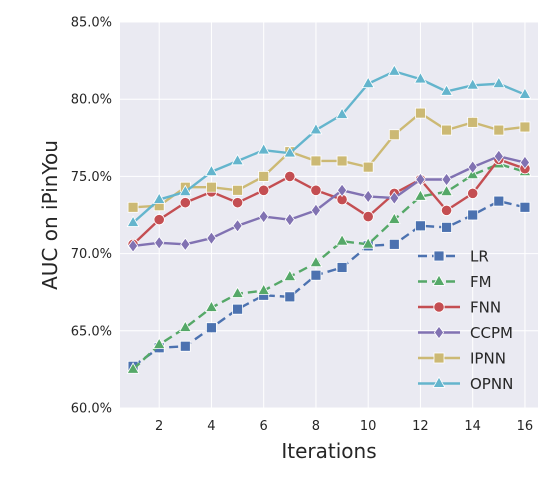 This screenshot has width=557, height=478. I want to click on legend-item-lr: LR, so click(453, 257).